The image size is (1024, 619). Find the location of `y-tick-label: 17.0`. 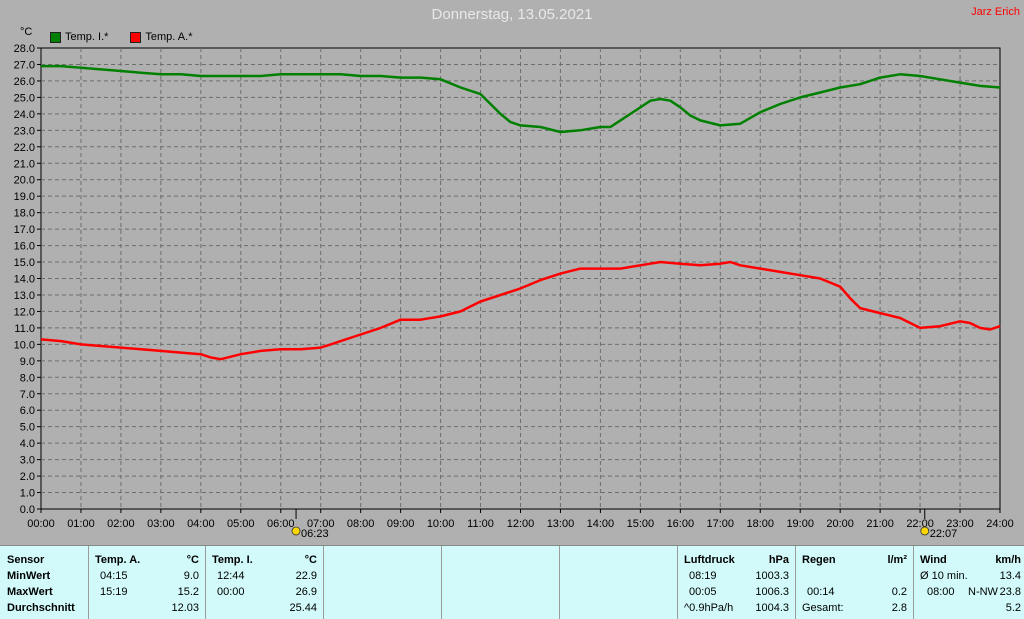

y-tick-label: 17.0 is located at coordinates (24, 230).